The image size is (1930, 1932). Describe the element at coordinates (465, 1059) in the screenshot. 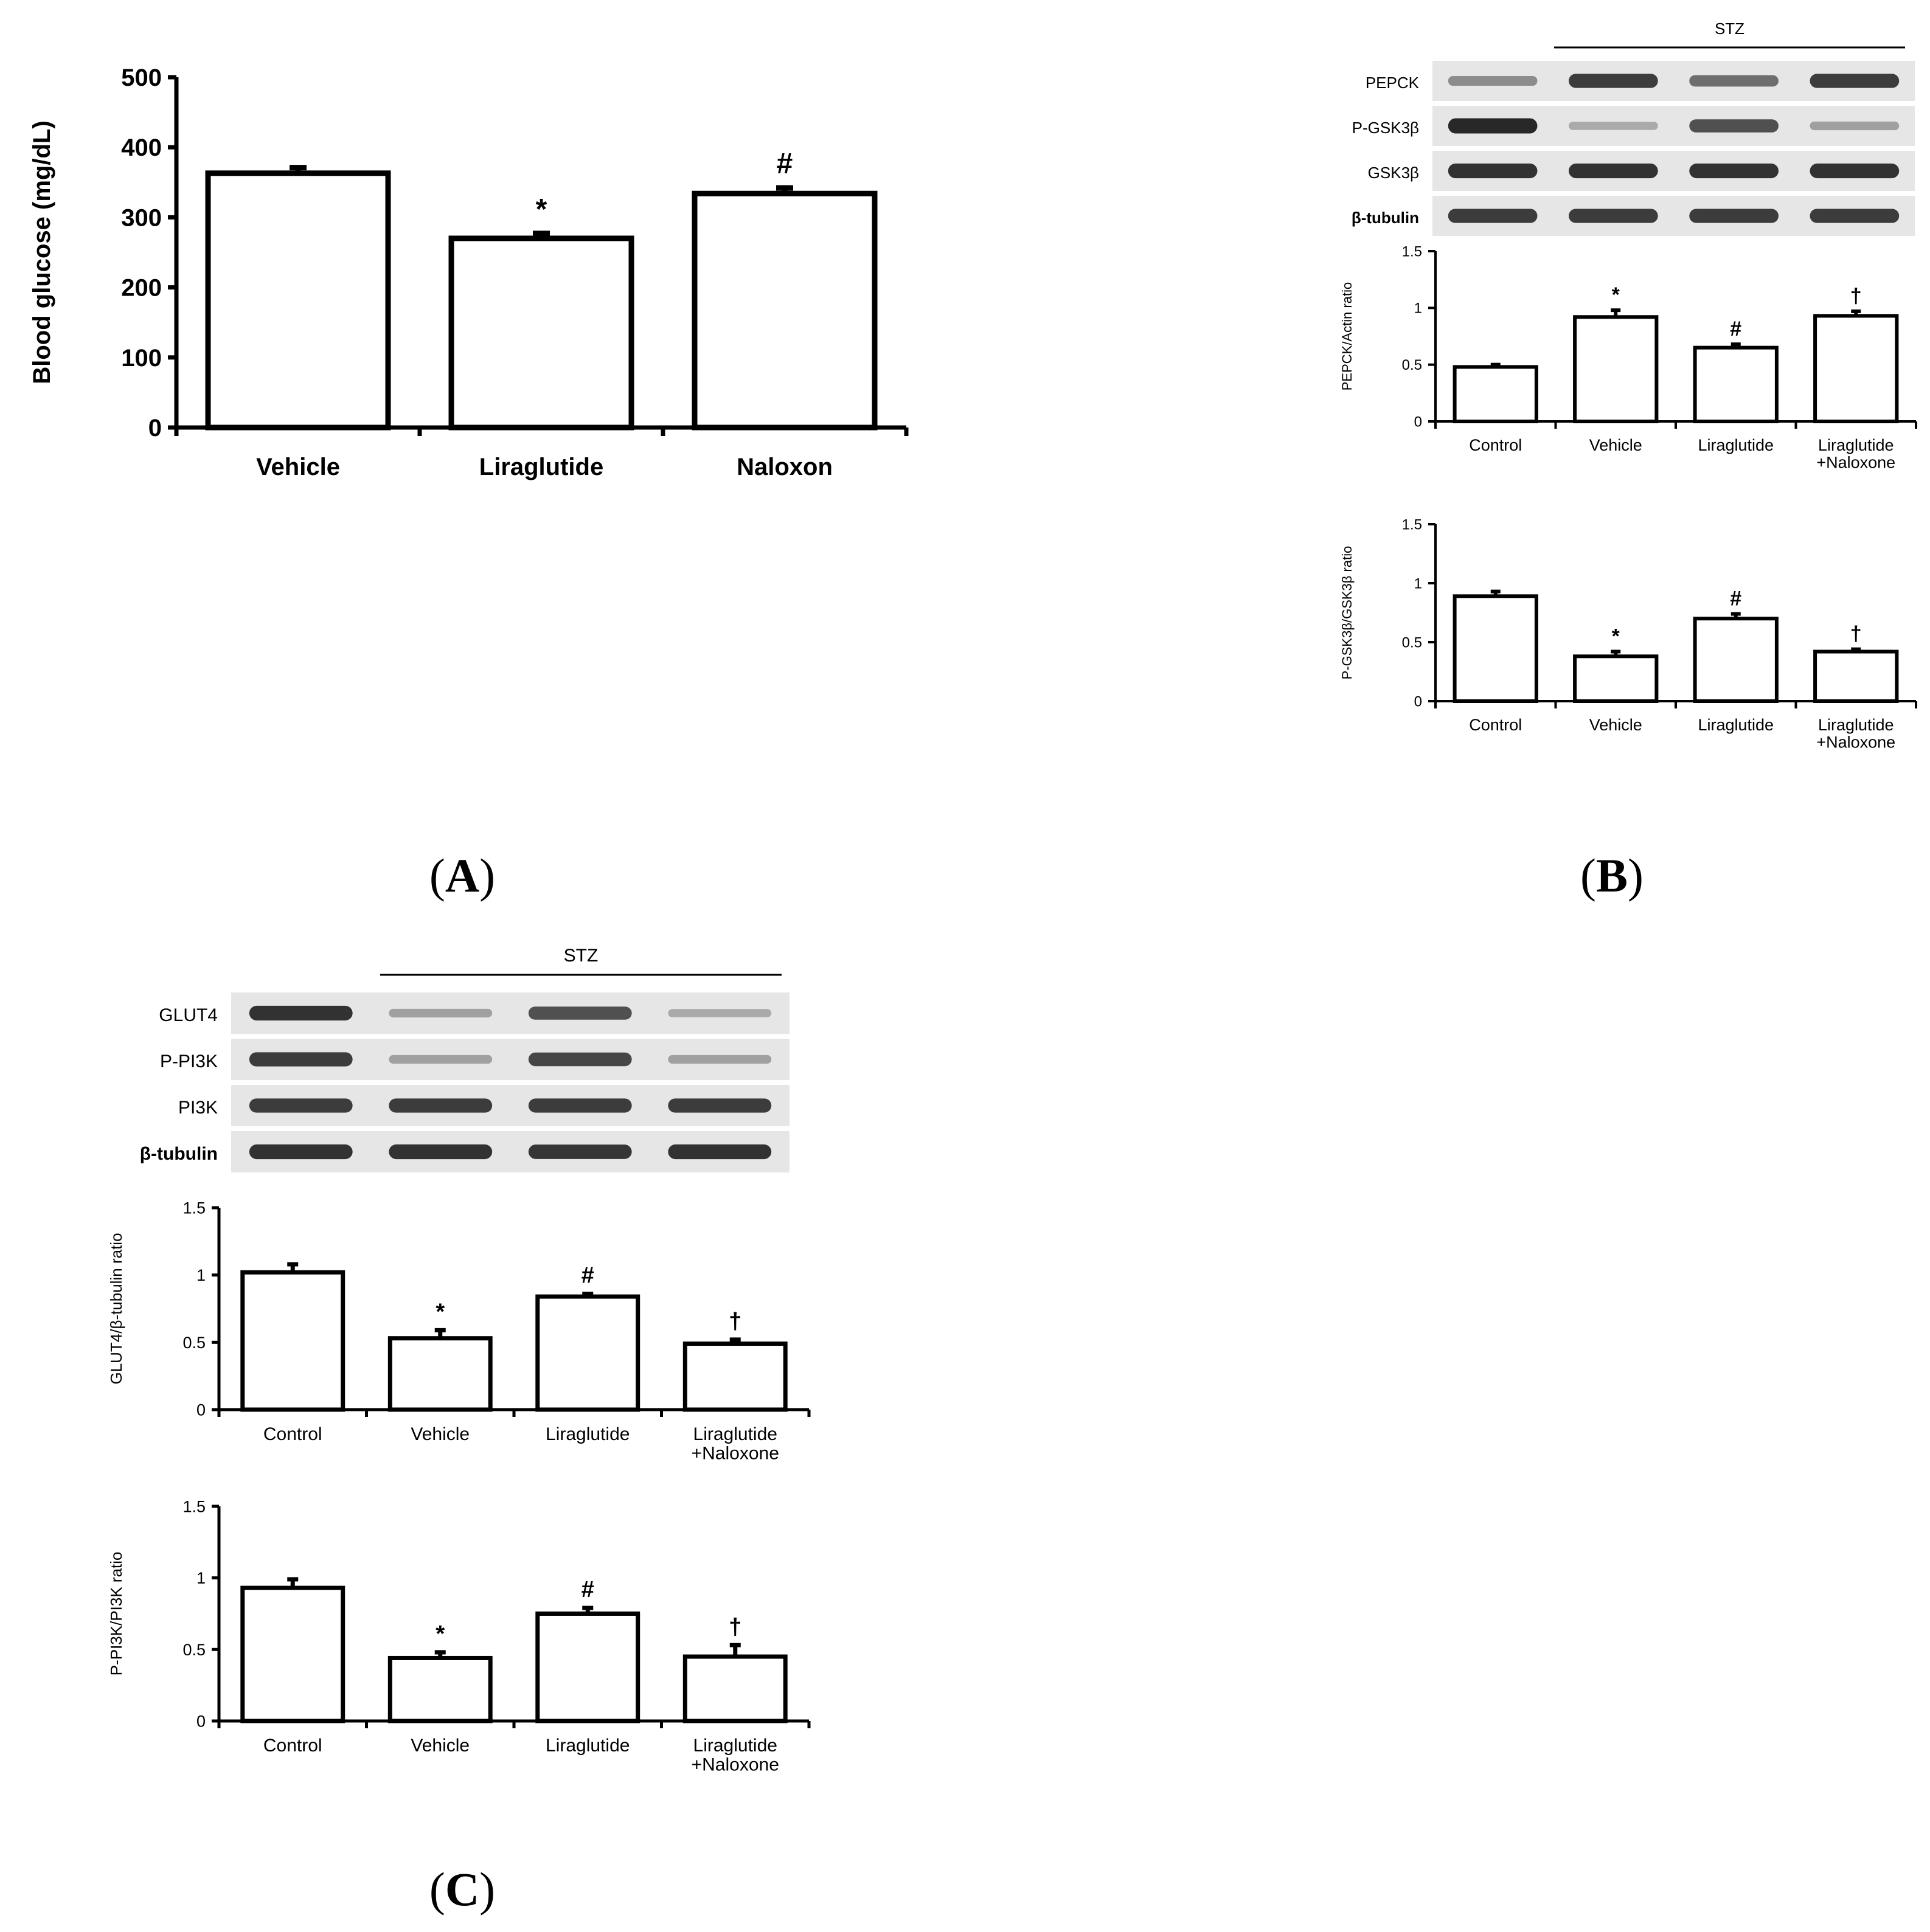

I see `western-blot-c: STZ GLUT4 P-PI3K PI3K β-tubulin` at that location.